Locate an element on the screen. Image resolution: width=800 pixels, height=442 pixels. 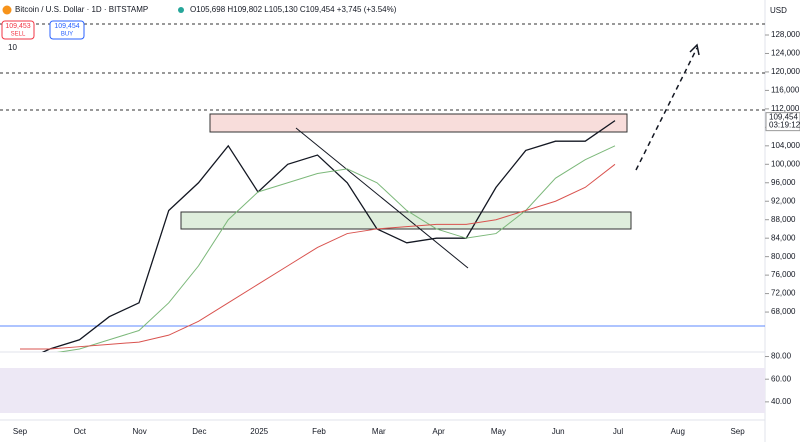
y-tick-label: 80,000 is located at coordinates (783, 256).